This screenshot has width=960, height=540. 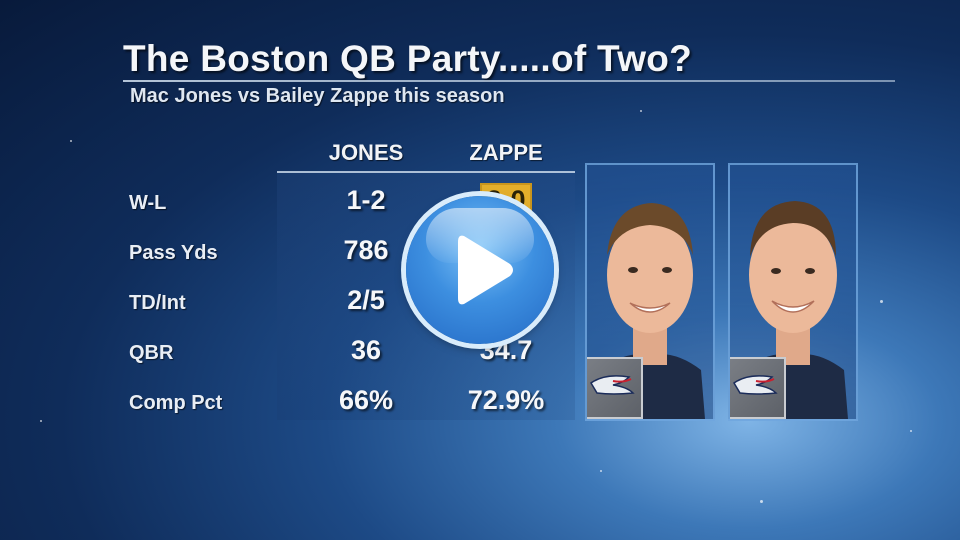 What do you see at coordinates (157, 303) in the screenshot?
I see `row-label-td-int: TD/Int` at bounding box center [157, 303].